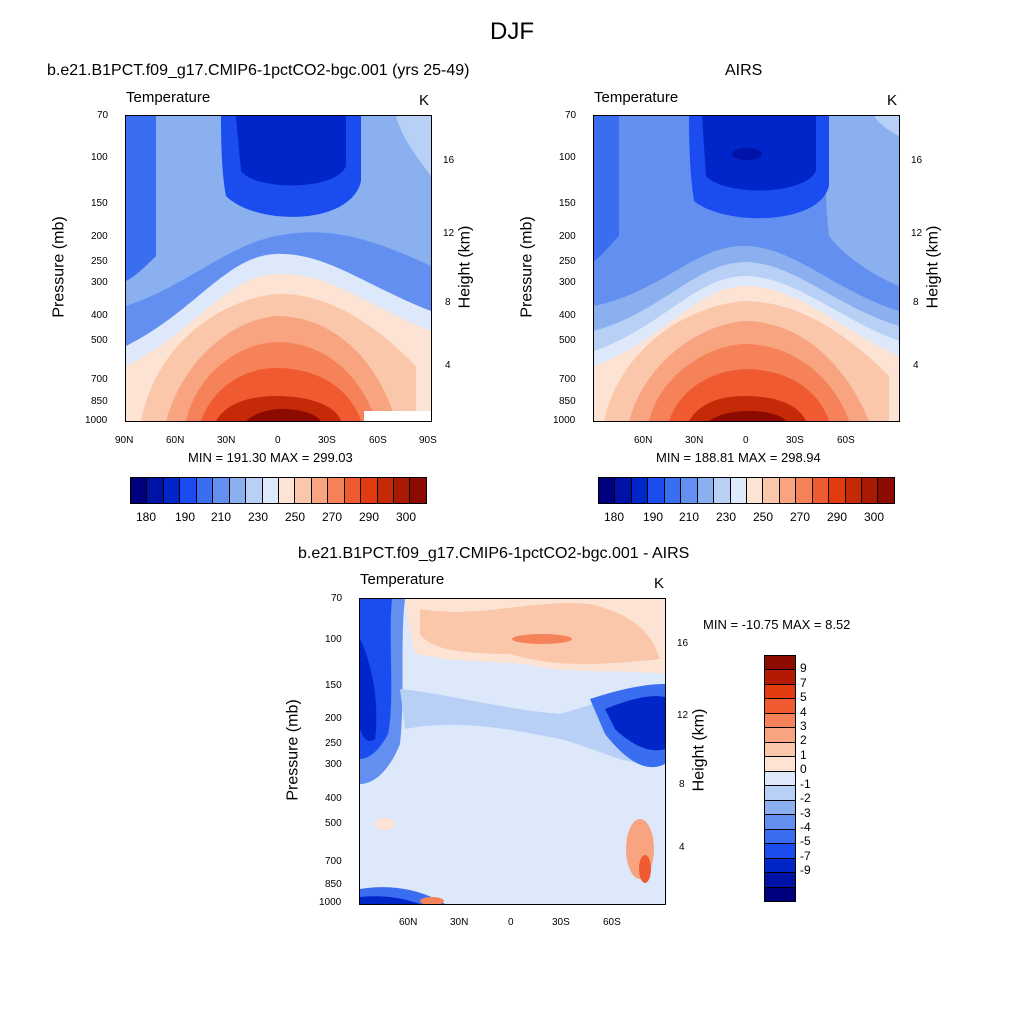 This screenshot has width=1024, height=1024. What do you see at coordinates (333, 718) in the screenshot?
I see `diff-ytick: 200` at bounding box center [333, 718].